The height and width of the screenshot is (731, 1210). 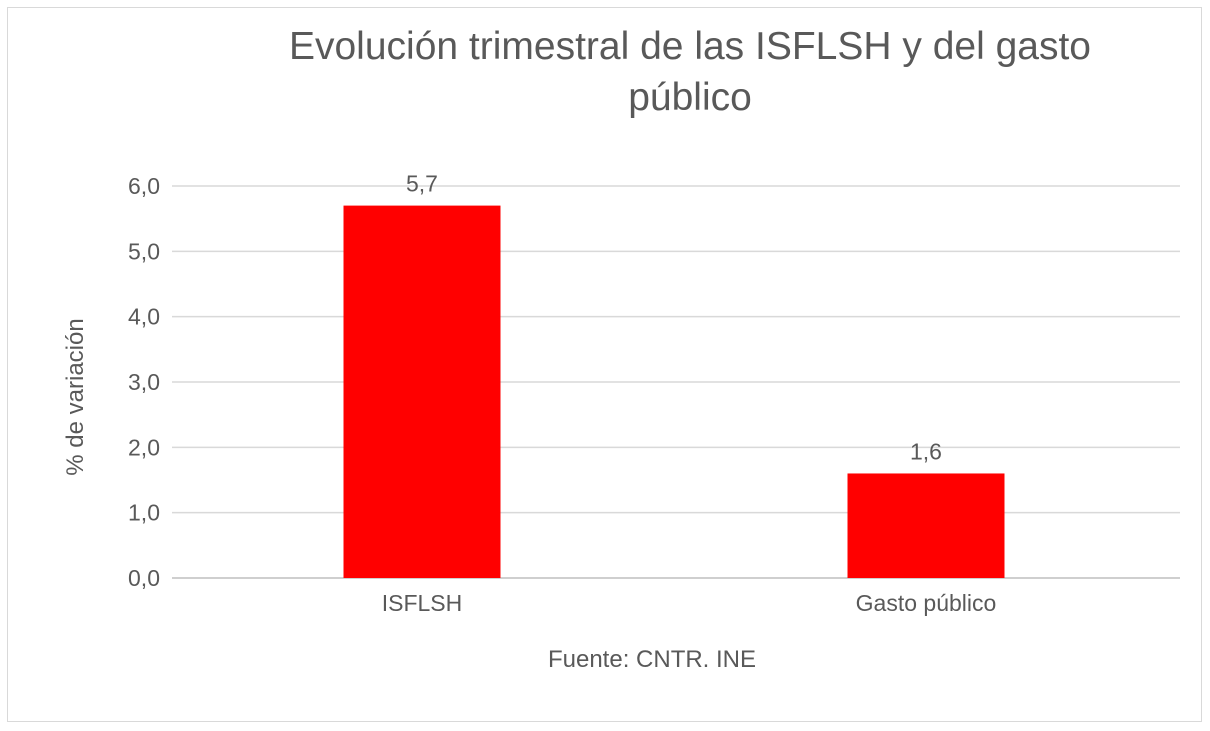 I want to click on data-label: 1,6, so click(x=926, y=451).